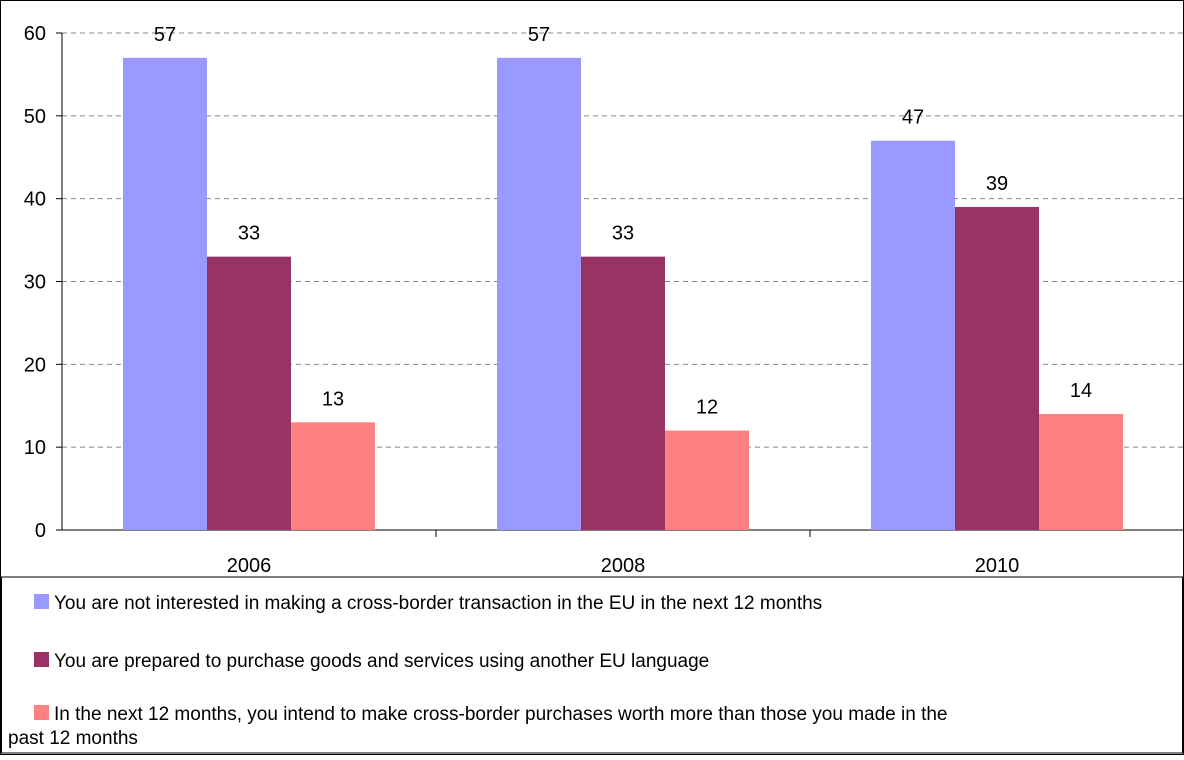  Describe the element at coordinates (913, 118) in the screenshot. I see `data-label: 47` at that location.